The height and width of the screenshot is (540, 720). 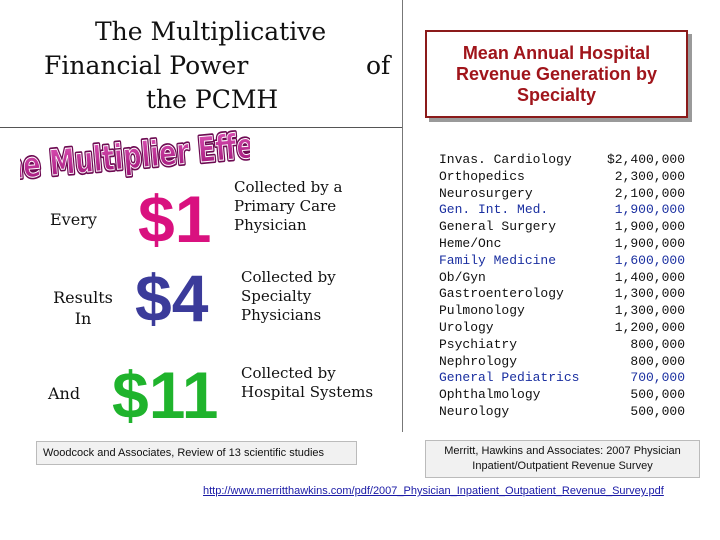 I want to click on specialty-name: General Pediatrics, so click(x=509, y=378).